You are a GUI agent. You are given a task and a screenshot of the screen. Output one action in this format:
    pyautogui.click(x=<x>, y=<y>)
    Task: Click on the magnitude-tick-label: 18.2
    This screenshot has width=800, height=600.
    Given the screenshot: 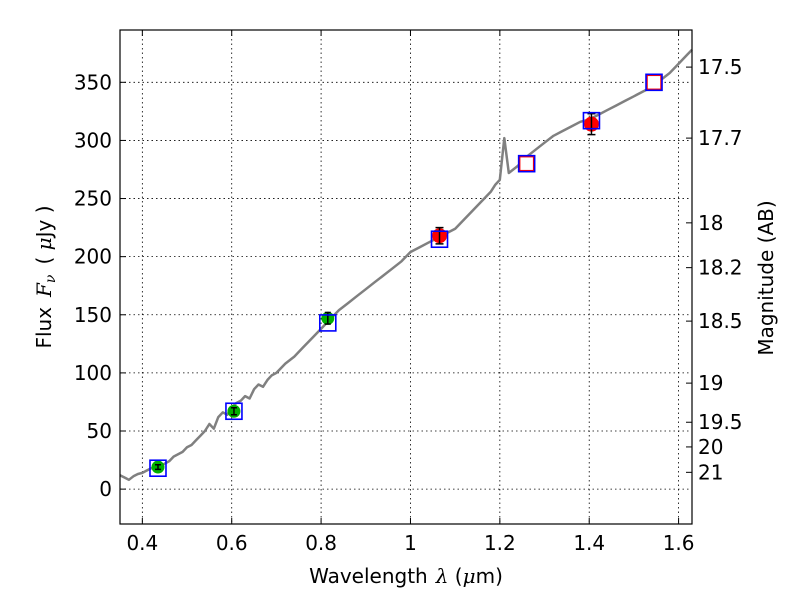 What is the action you would take?
    pyautogui.click(x=720, y=268)
    